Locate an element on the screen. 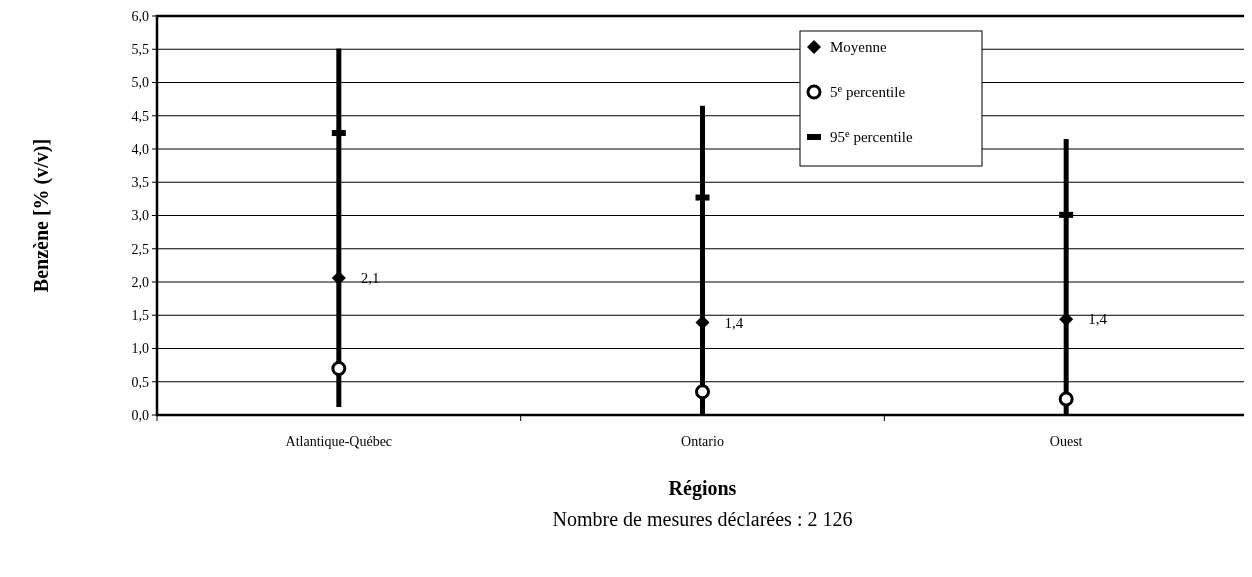  y-tick-label: 1,0 is located at coordinates (140, 349).